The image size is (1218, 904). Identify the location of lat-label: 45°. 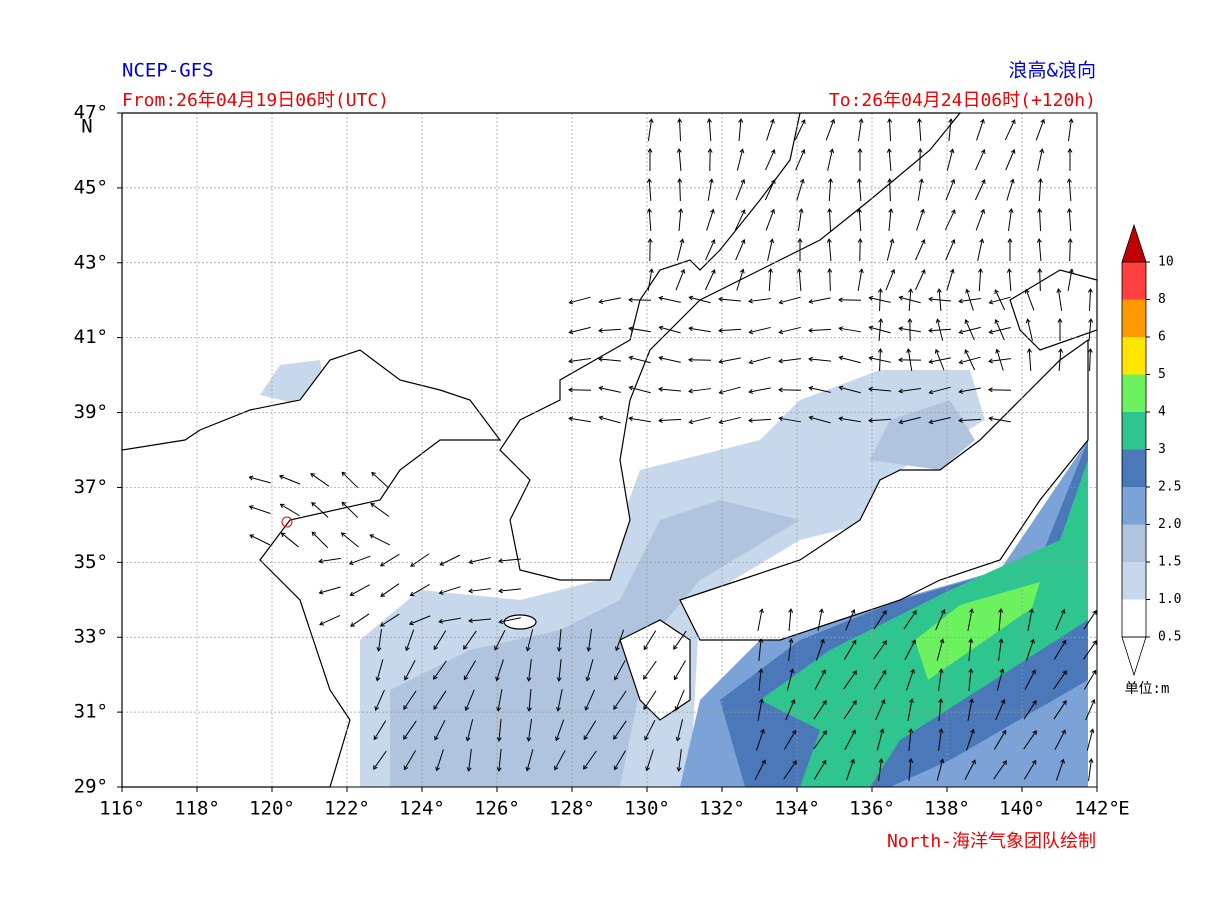
(91, 187).